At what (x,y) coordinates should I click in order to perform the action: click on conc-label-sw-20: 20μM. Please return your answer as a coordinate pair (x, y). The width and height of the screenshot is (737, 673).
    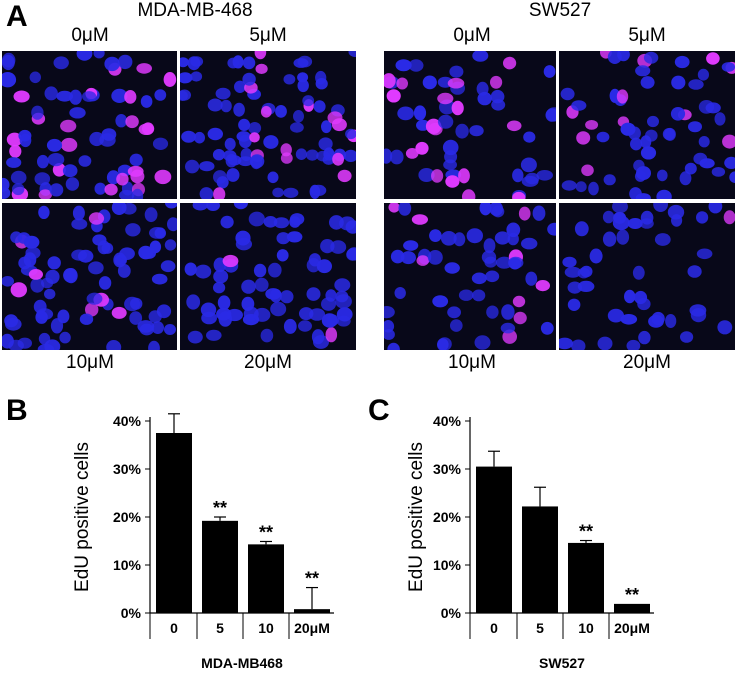
    Looking at the image, I should click on (647, 362).